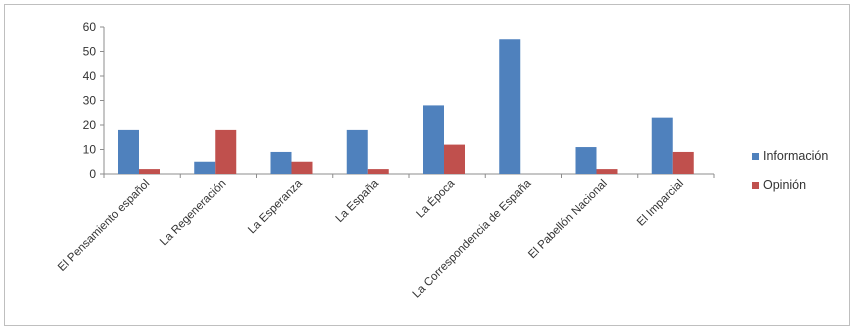  What do you see at coordinates (795, 156) in the screenshot?
I see `legend-label: Información` at bounding box center [795, 156].